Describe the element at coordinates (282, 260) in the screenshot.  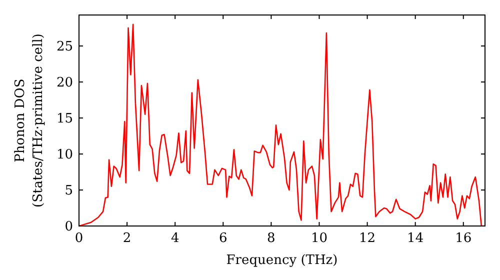
I see `x-axis-title: Frequency (THz)` at that location.